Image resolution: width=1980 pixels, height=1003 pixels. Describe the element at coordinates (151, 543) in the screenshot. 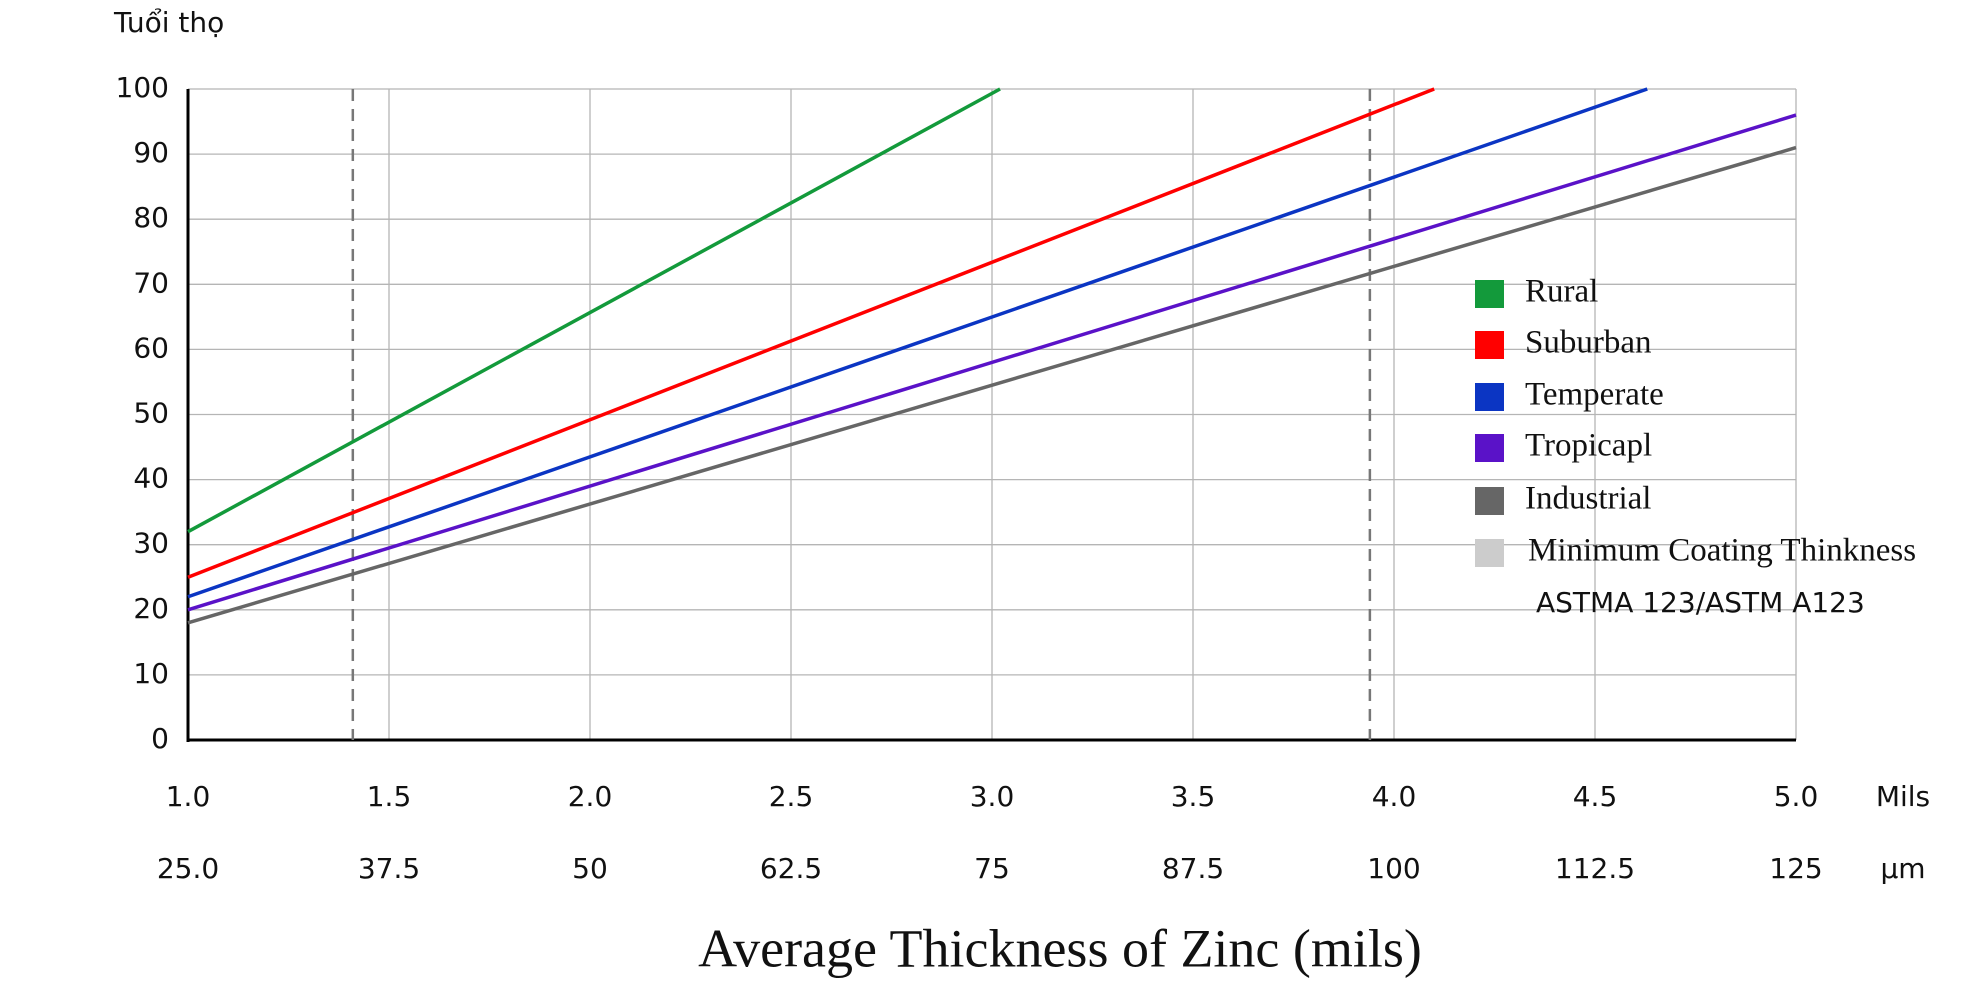

I see `y-tick-label: 30` at that location.